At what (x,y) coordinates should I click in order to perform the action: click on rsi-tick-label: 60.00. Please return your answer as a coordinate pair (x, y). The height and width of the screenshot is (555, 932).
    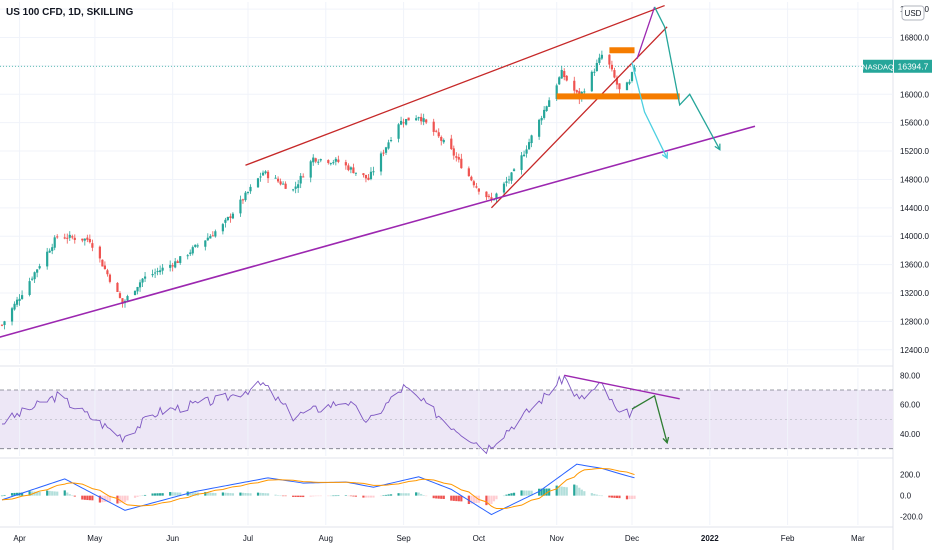
    Looking at the image, I should click on (910, 405).